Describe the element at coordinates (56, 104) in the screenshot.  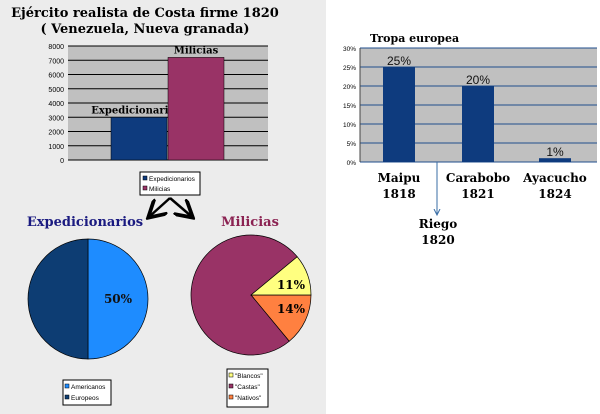
I see `y-tick-label: 4000` at that location.